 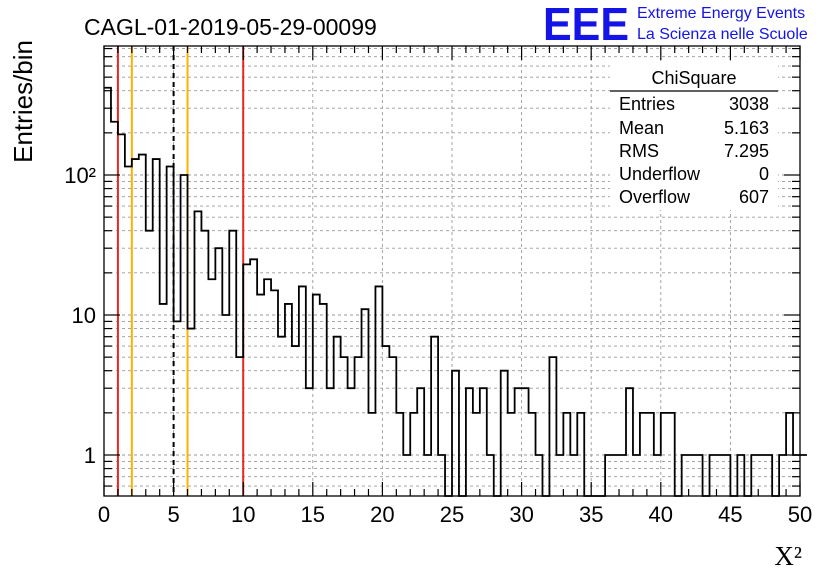 I want to click on stats-entries-value: 3038, so click(x=749, y=104).